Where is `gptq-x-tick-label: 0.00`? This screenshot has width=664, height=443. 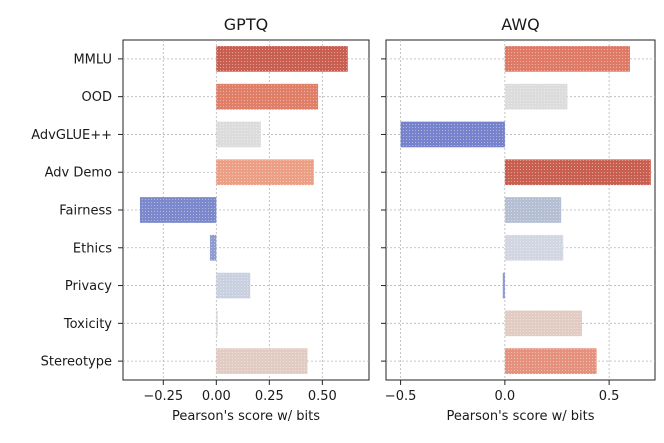 gptq-x-tick-label: 0.00 is located at coordinates (216, 396).